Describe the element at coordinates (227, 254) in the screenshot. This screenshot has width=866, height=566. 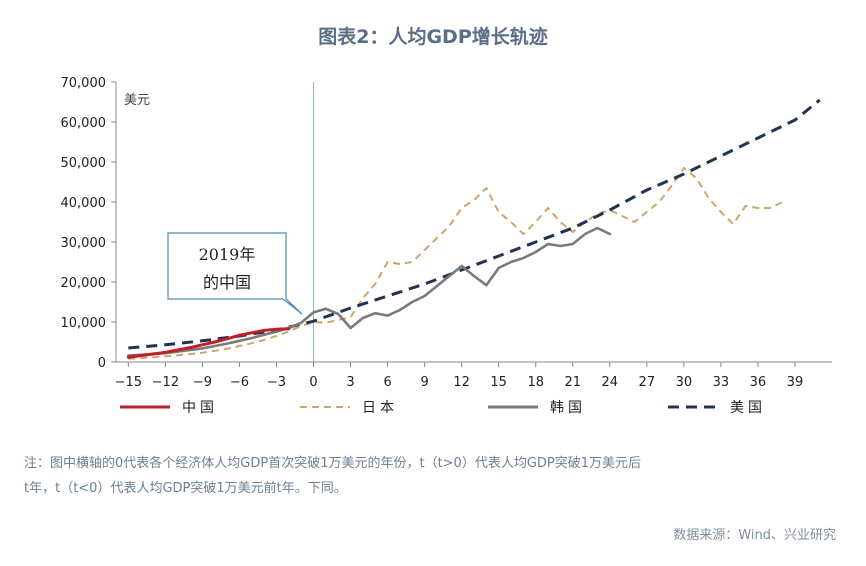
I see `annotation-line-1: 2019年` at that location.